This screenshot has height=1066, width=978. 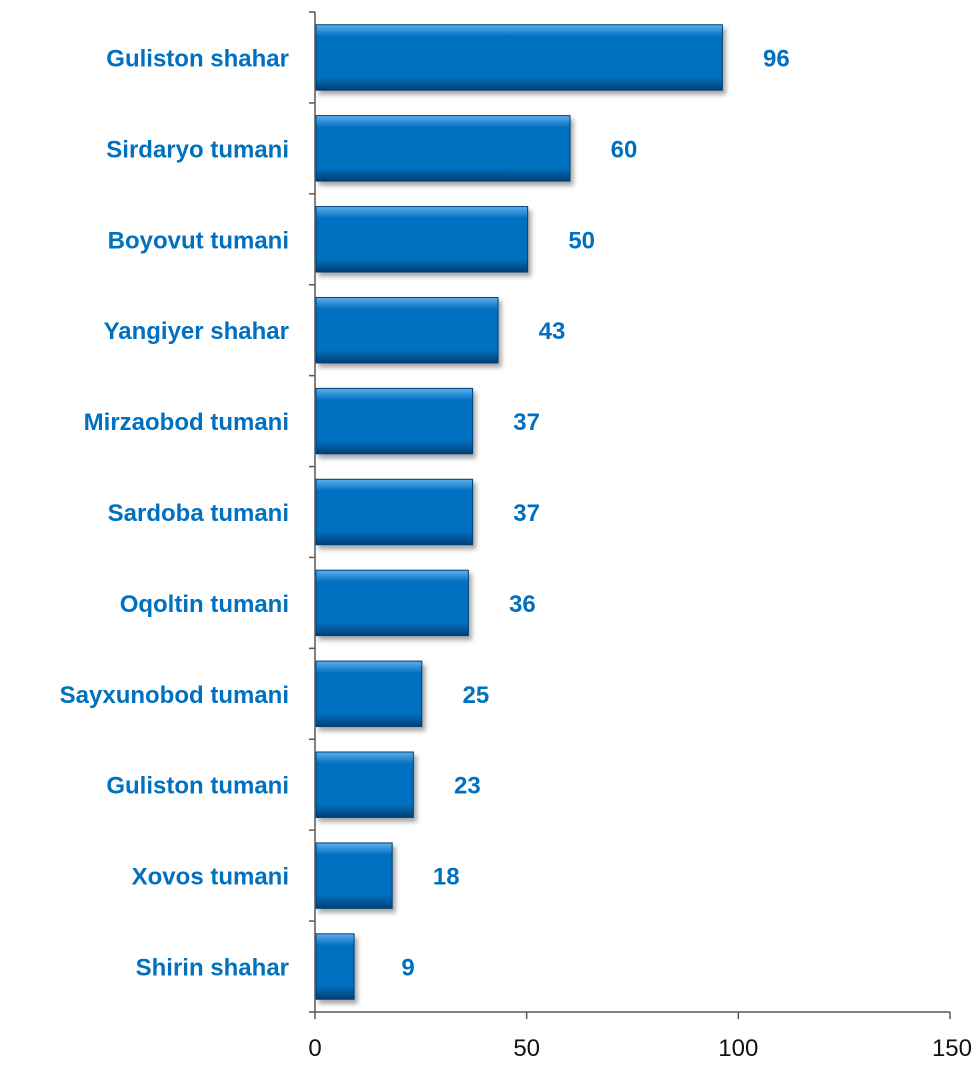 I want to click on x-tick-label: 0, so click(x=314, y=1048).